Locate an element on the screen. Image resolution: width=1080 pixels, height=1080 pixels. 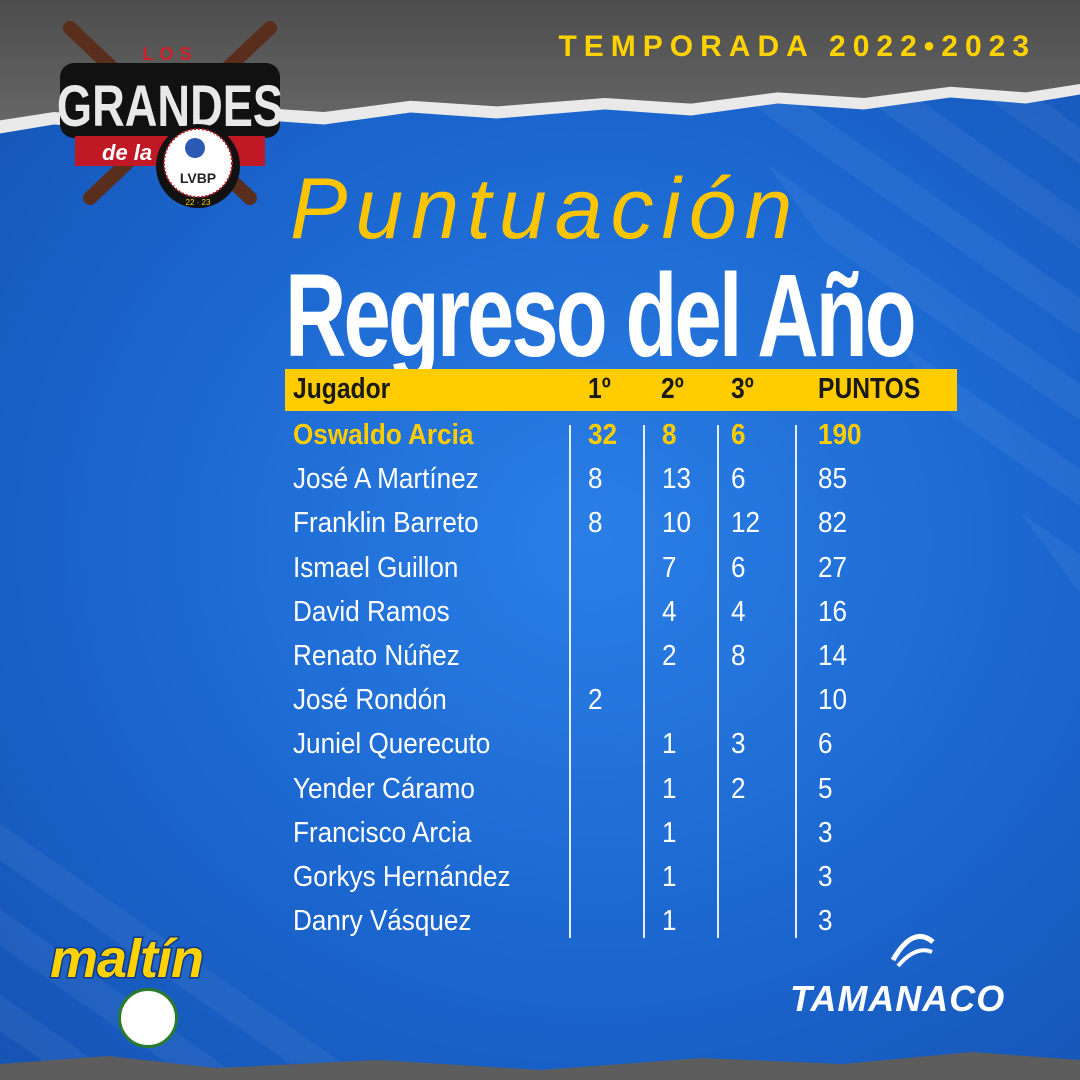
tamanaco-logo: TAMANACO is located at coordinates (898, 998).